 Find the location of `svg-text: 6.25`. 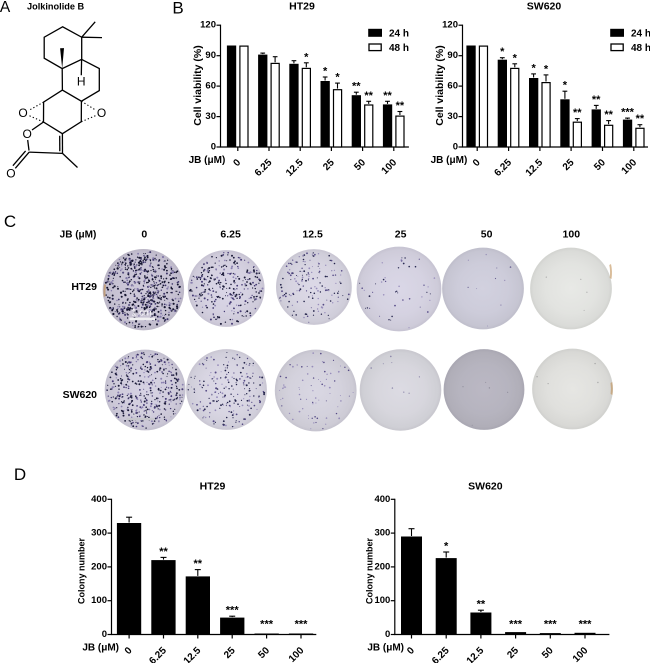

svg-text: 6.25 is located at coordinates (230, 235).